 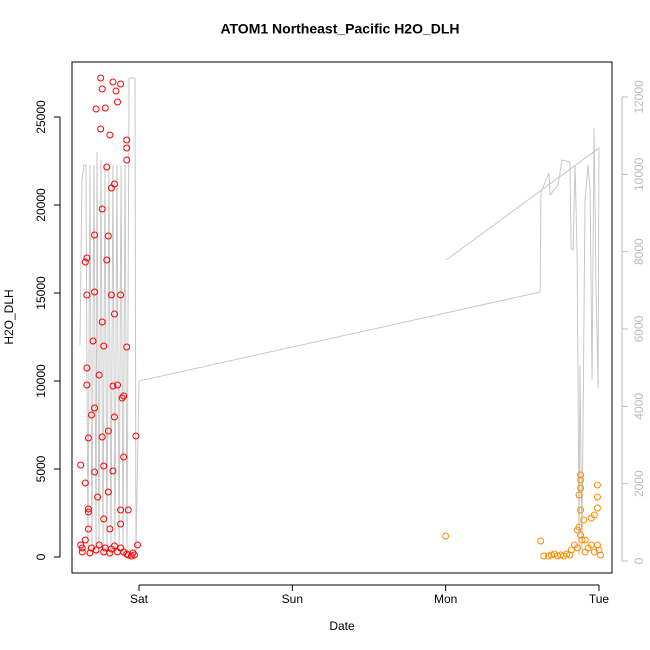 I want to click on y-tick-label: 5000, so click(x=41, y=468).